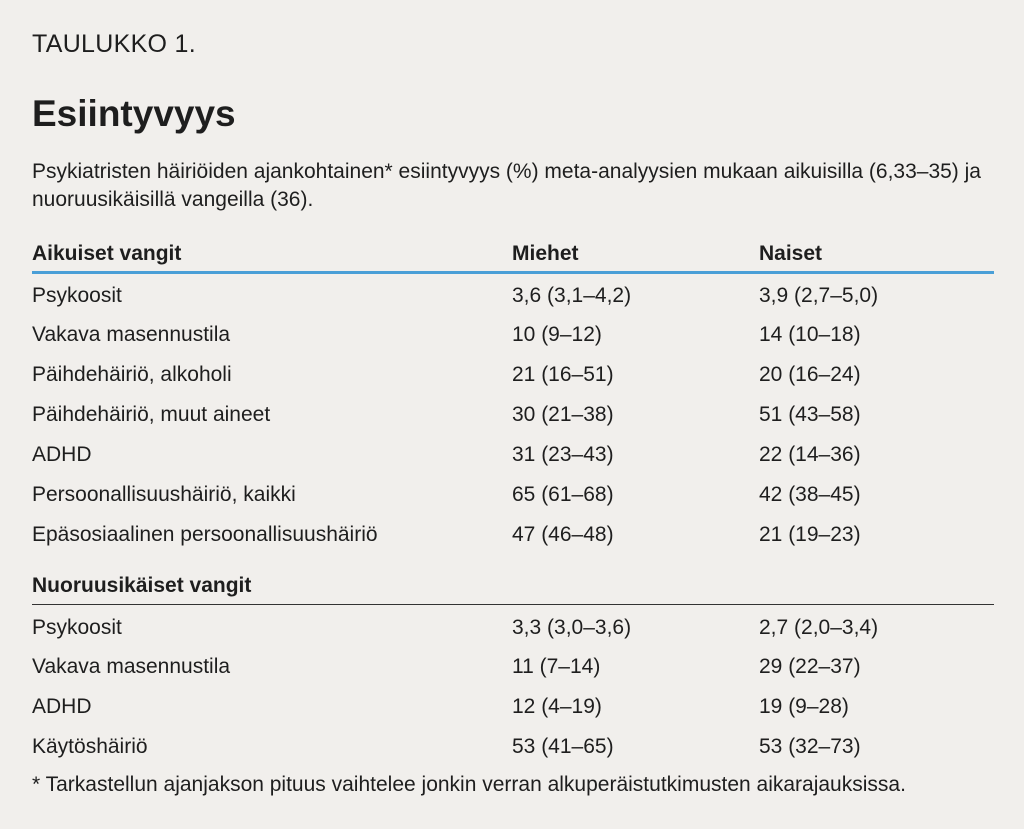 This screenshot has height=829, width=1024. What do you see at coordinates (810, 666) in the screenshot?
I see `women-value: 29 (22–37)` at bounding box center [810, 666].